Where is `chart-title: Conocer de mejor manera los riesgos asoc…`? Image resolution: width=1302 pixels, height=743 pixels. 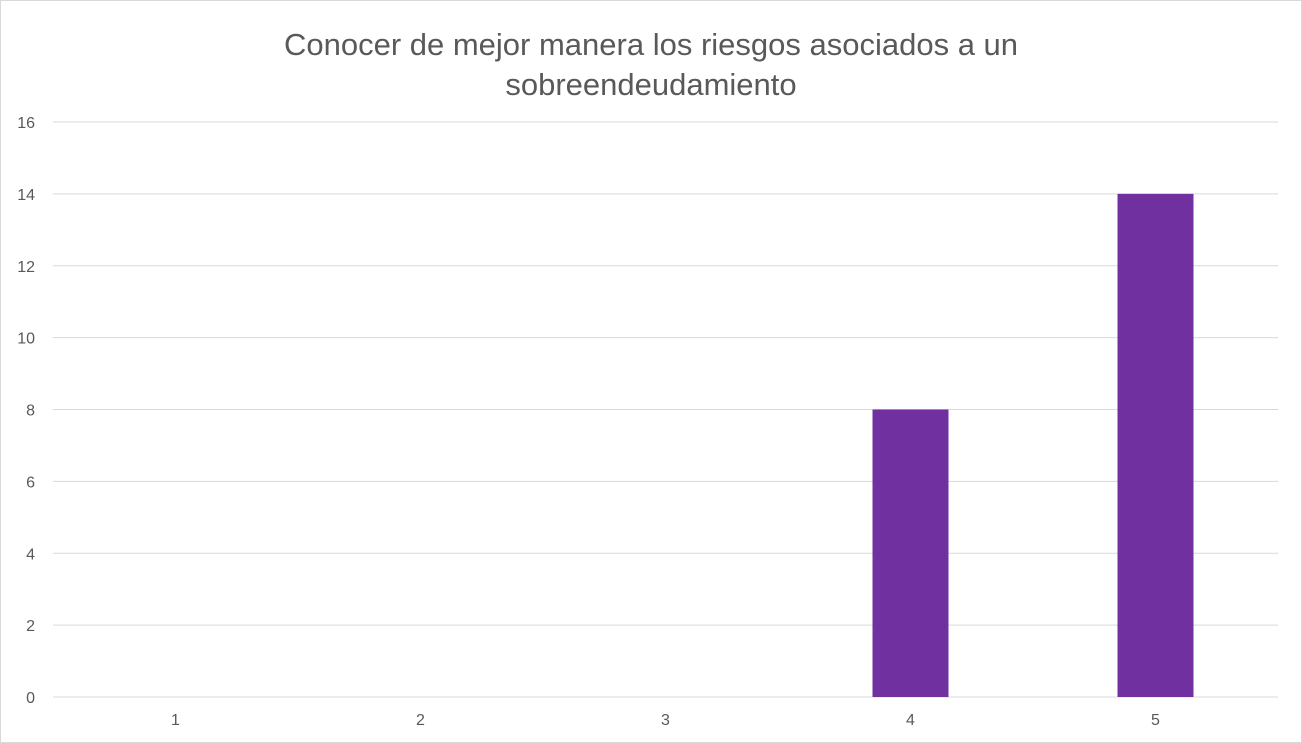 chart-title: Conocer de mejor manera los riesgos asoc… is located at coordinates (651, 65).